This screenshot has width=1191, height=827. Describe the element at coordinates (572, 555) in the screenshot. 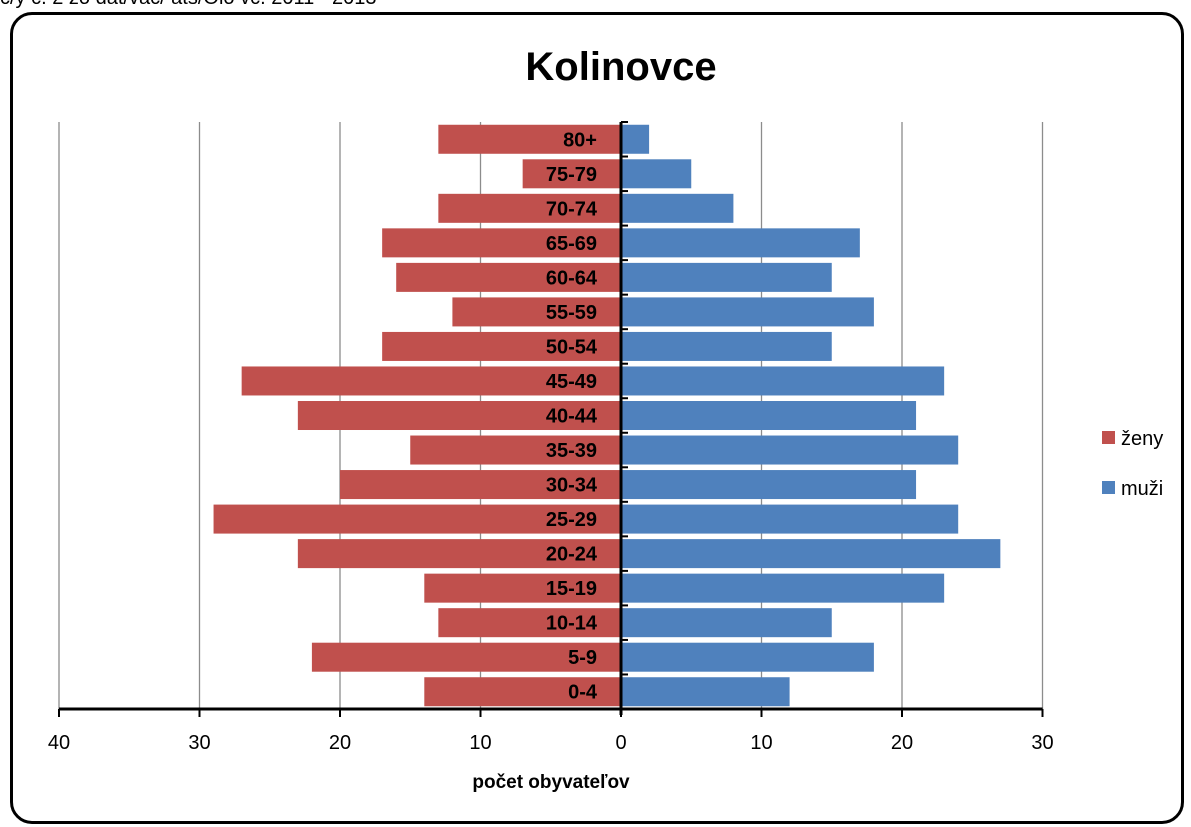

I see `category-label: 20-24` at that location.